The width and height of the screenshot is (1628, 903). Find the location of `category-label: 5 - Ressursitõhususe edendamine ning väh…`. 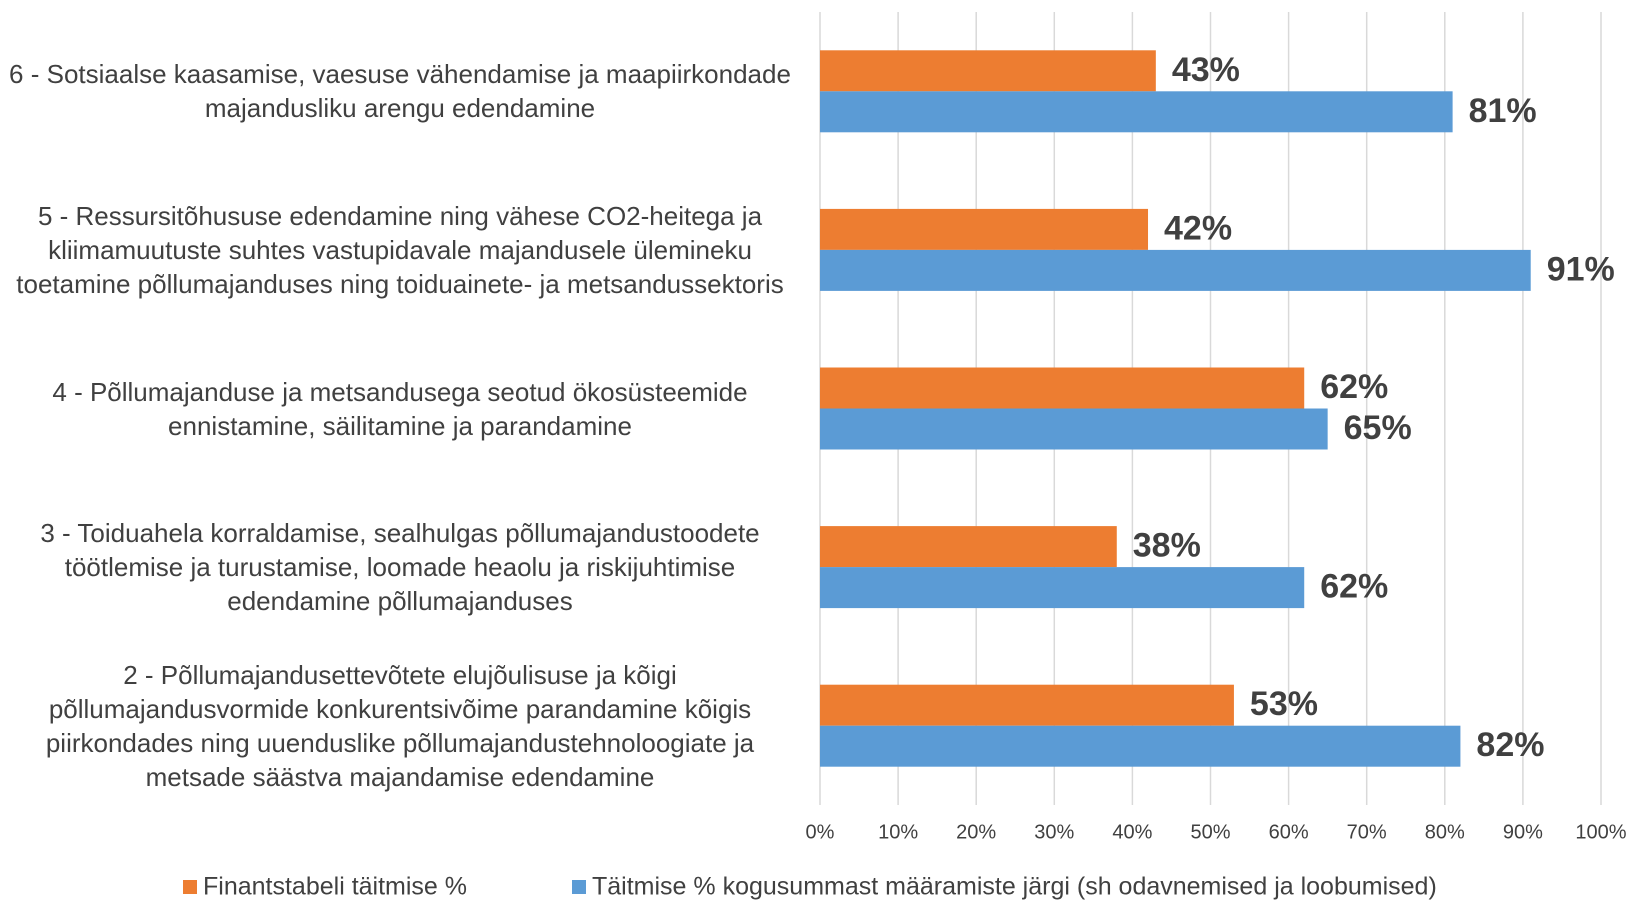

category-label: 5 - Ressursitõhususe edendamine ning väh… is located at coordinates (400, 249).